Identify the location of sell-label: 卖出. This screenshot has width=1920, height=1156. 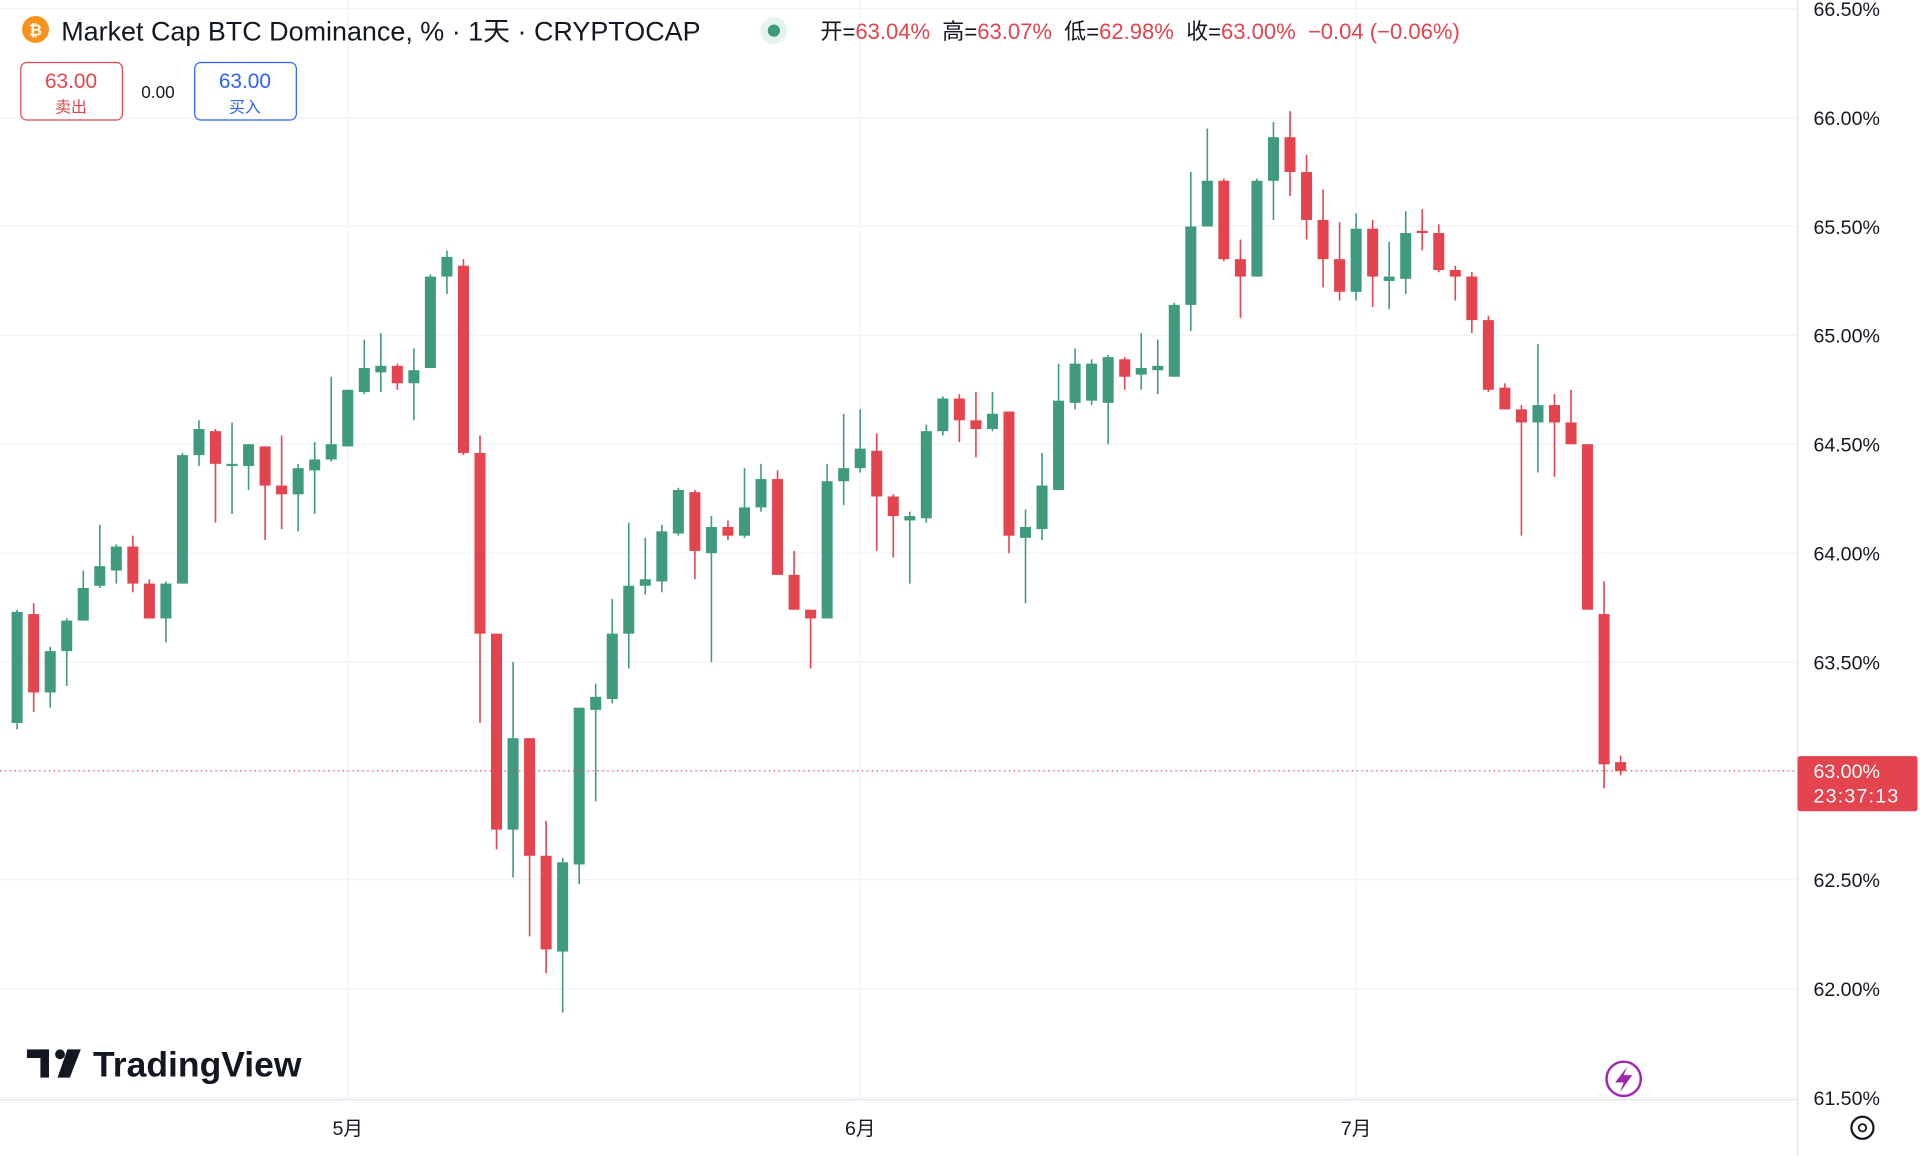
(71, 108).